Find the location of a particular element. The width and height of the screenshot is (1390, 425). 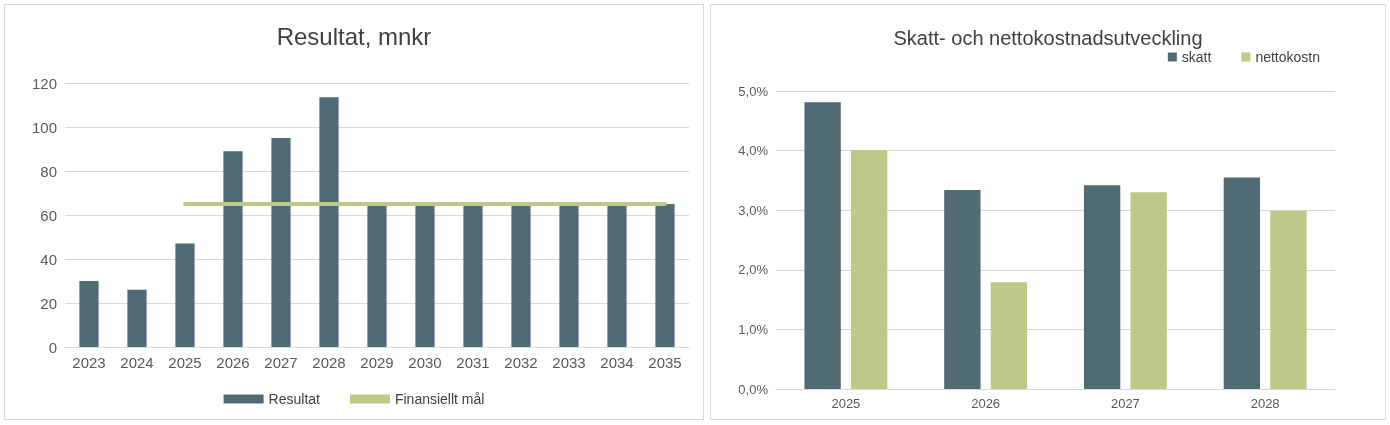

x-tick-label: 2034 is located at coordinates (617, 362).